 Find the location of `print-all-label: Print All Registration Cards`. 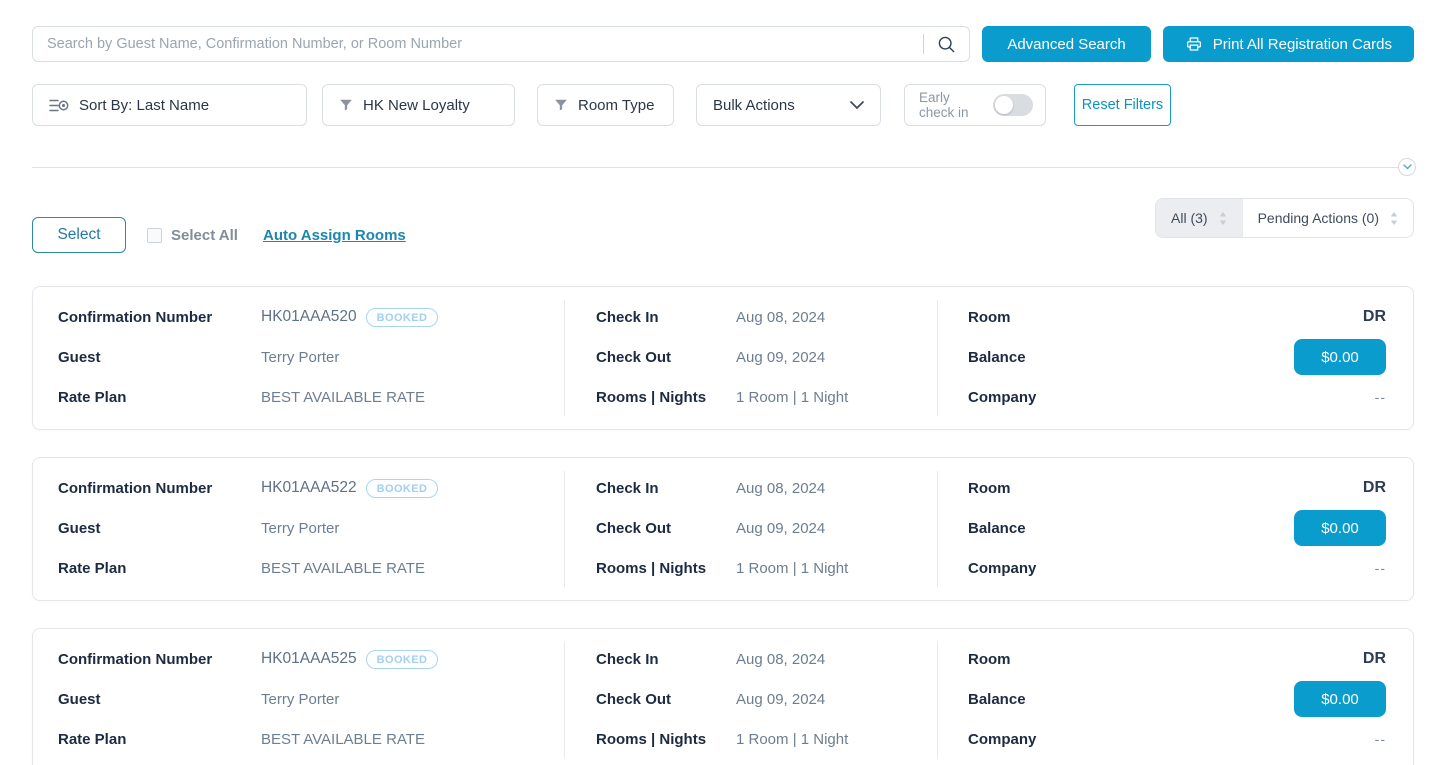

print-all-label: Print All Registration Cards is located at coordinates (1302, 44).